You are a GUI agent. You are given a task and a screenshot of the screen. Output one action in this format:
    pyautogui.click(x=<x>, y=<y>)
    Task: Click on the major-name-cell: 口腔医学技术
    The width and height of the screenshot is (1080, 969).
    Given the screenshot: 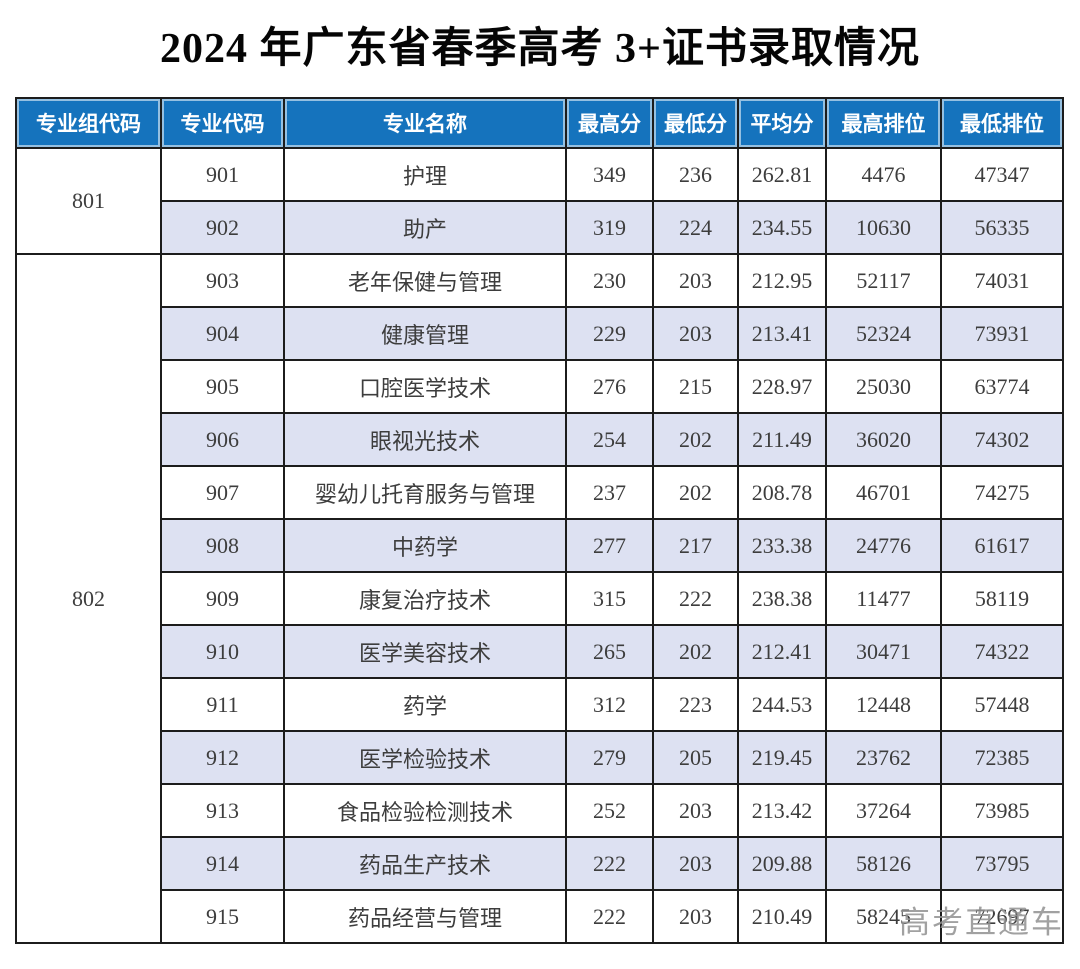 What is the action you would take?
    pyautogui.click(x=425, y=386)
    